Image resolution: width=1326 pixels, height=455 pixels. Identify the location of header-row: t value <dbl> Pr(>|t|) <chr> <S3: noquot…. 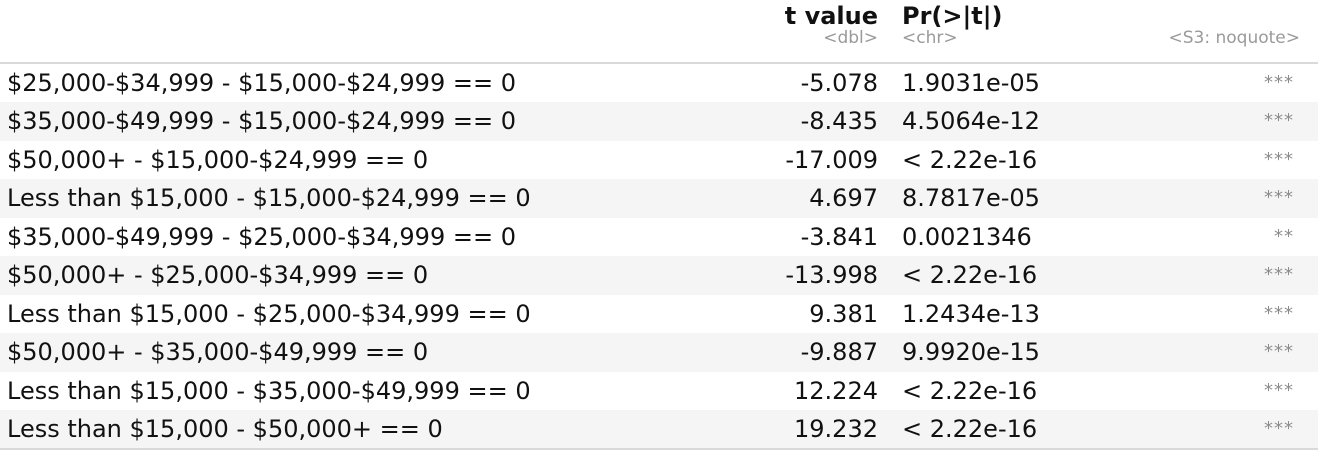
(659, 32).